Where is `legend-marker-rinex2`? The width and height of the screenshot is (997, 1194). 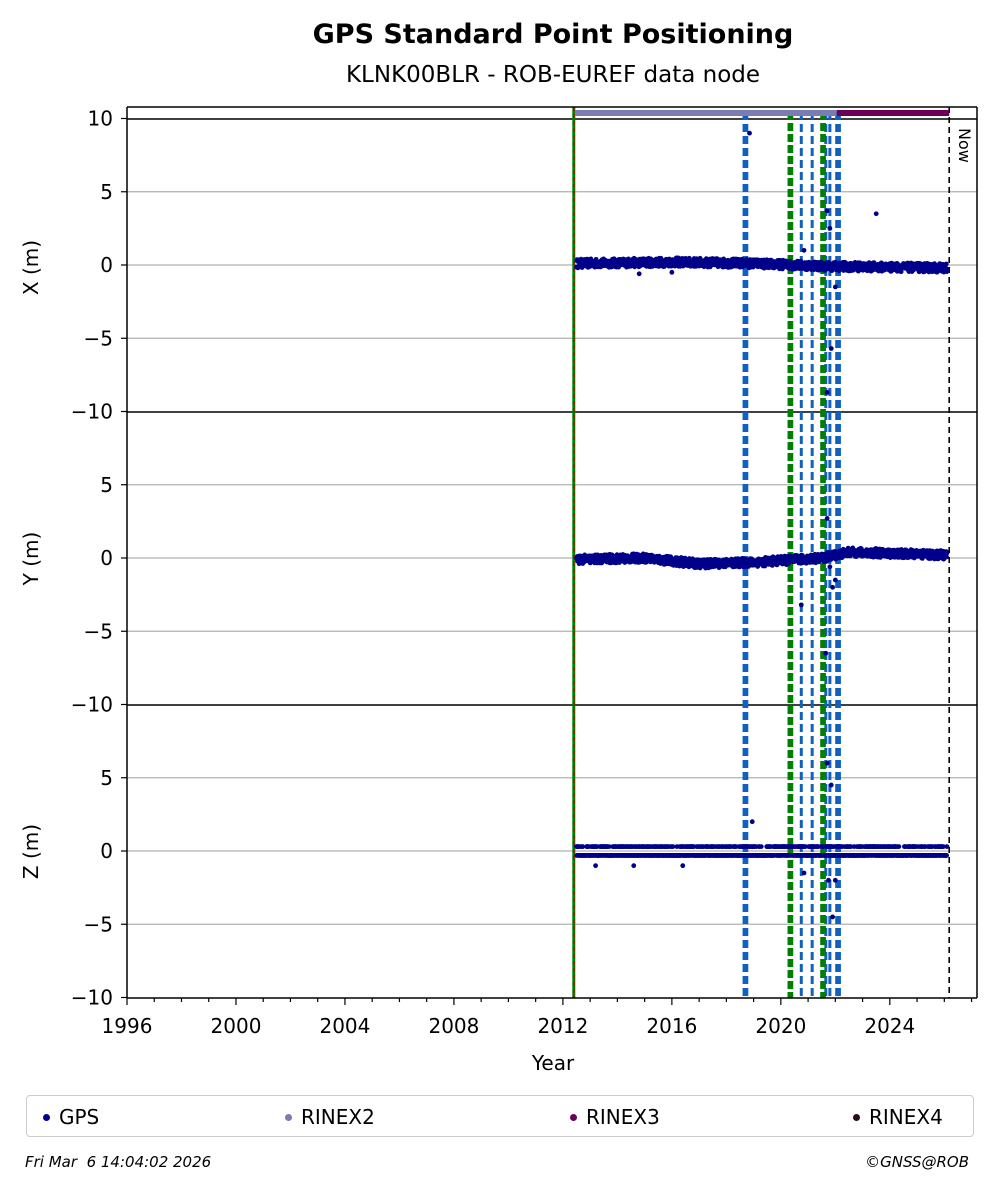
legend-marker-rinex2 is located at coordinates (288, 1117).